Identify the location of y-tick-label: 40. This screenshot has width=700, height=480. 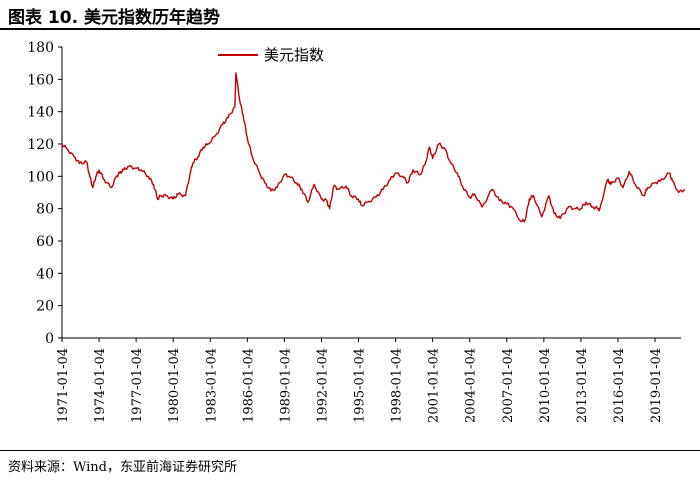
(45, 274).